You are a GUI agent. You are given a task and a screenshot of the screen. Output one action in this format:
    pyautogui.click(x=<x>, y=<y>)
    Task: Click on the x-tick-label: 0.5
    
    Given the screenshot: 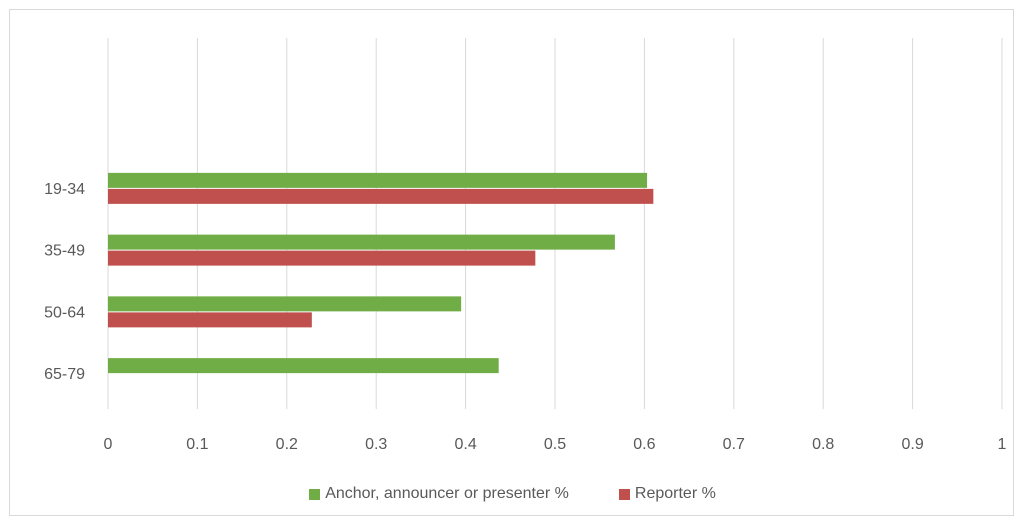 What is the action you would take?
    pyautogui.click(x=555, y=444)
    